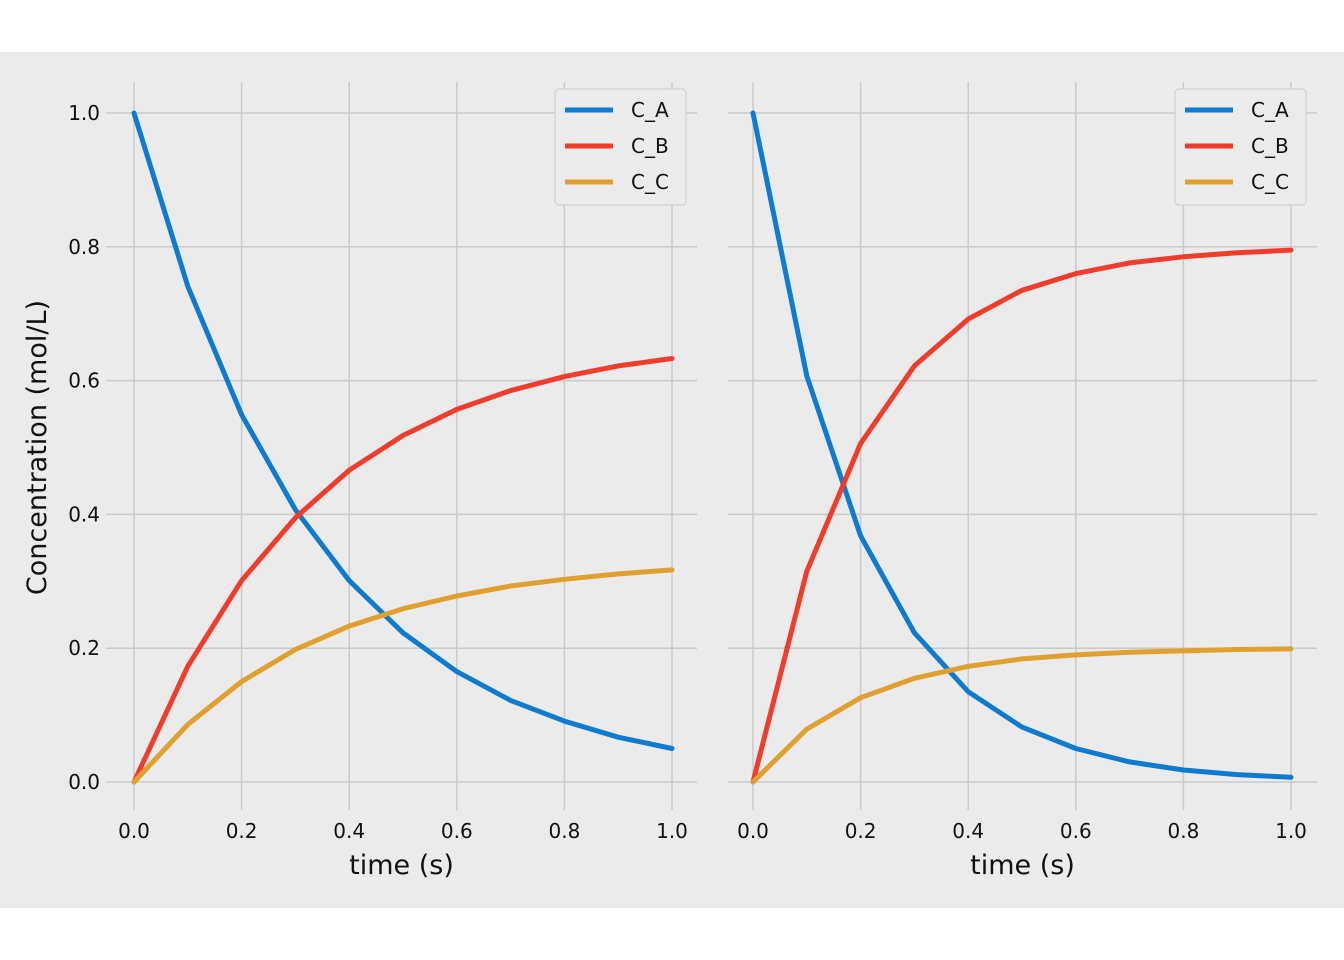 This screenshot has width=1344, height=960. Describe the element at coordinates (37, 447) in the screenshot. I see `y-axis-label: Concentration (mol/L)` at that location.